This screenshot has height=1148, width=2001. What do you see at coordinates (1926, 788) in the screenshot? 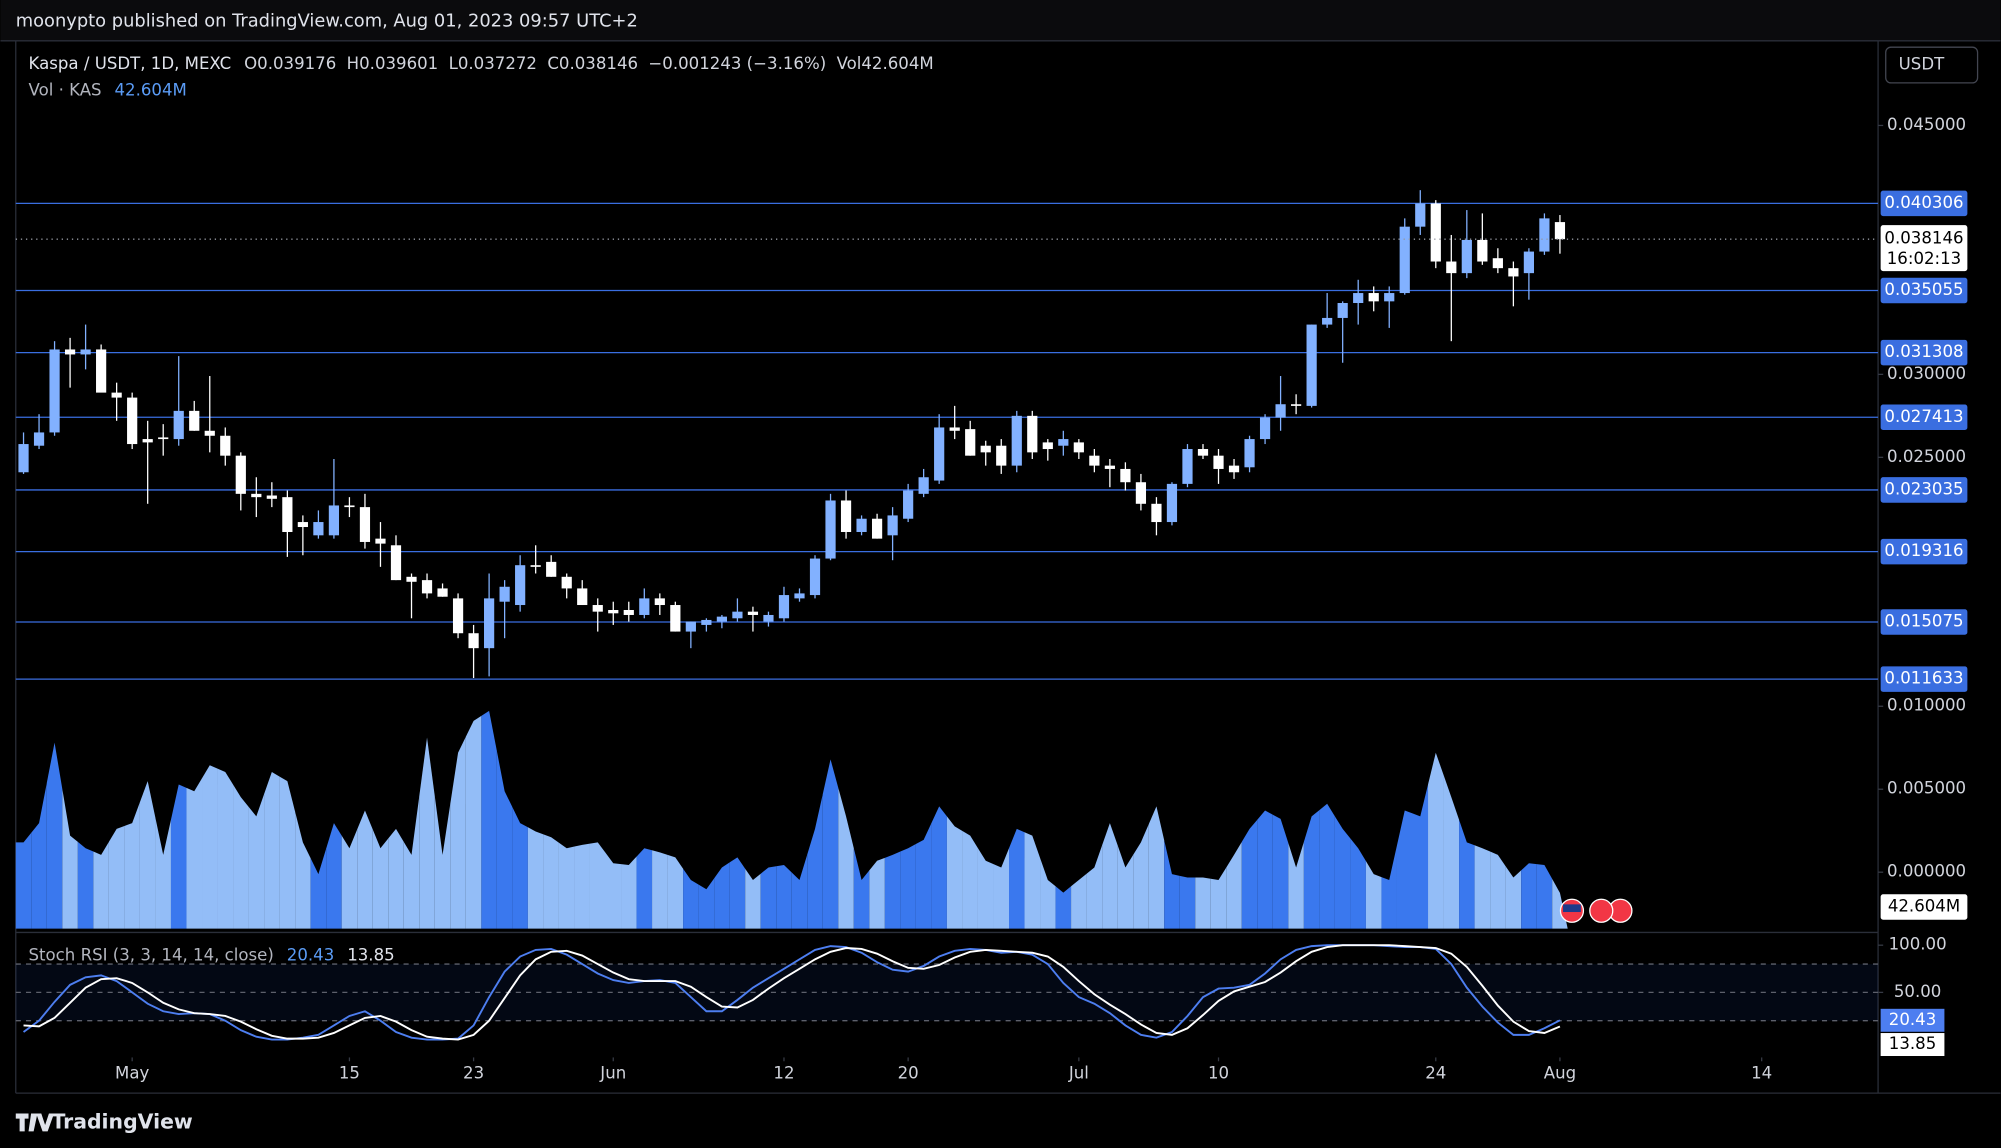
I see `y-tick-label: 0.005000` at bounding box center [1926, 788].